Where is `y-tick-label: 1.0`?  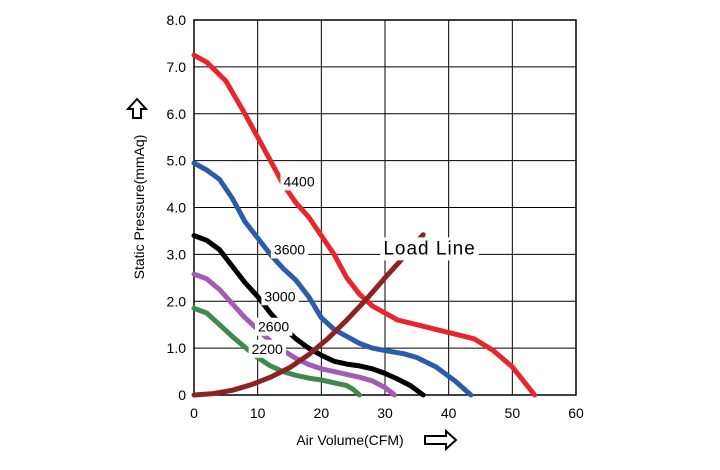
y-tick-label: 1.0 is located at coordinates (177, 348).